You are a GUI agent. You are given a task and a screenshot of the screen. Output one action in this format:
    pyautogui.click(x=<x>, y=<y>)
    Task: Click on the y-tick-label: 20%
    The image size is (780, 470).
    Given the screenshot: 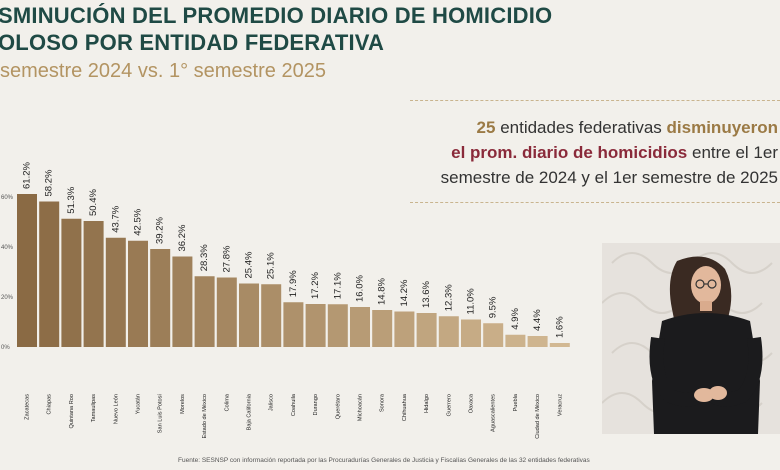 What is the action you would take?
    pyautogui.click(x=7, y=298)
    